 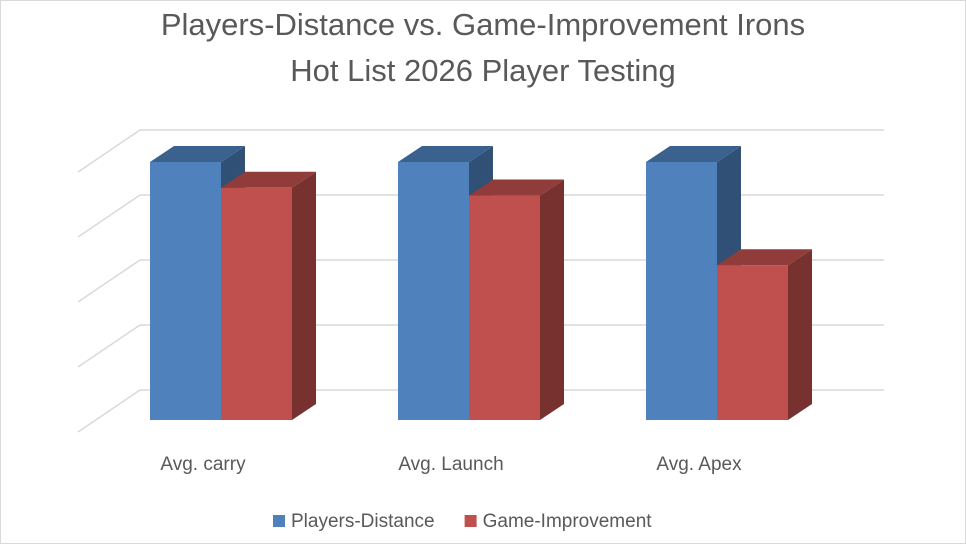 I want to click on legend-label: Game-Improvement, so click(x=568, y=521).